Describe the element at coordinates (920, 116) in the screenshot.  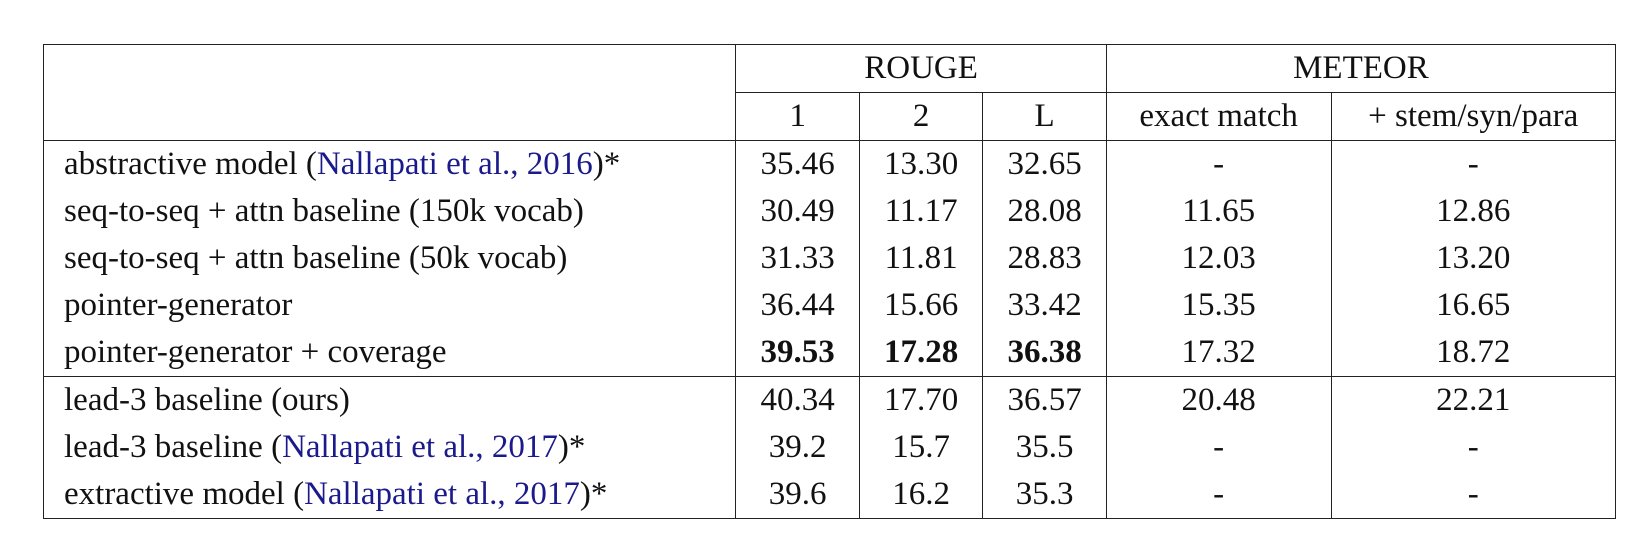
I see `header-rouge-2: 2` at that location.